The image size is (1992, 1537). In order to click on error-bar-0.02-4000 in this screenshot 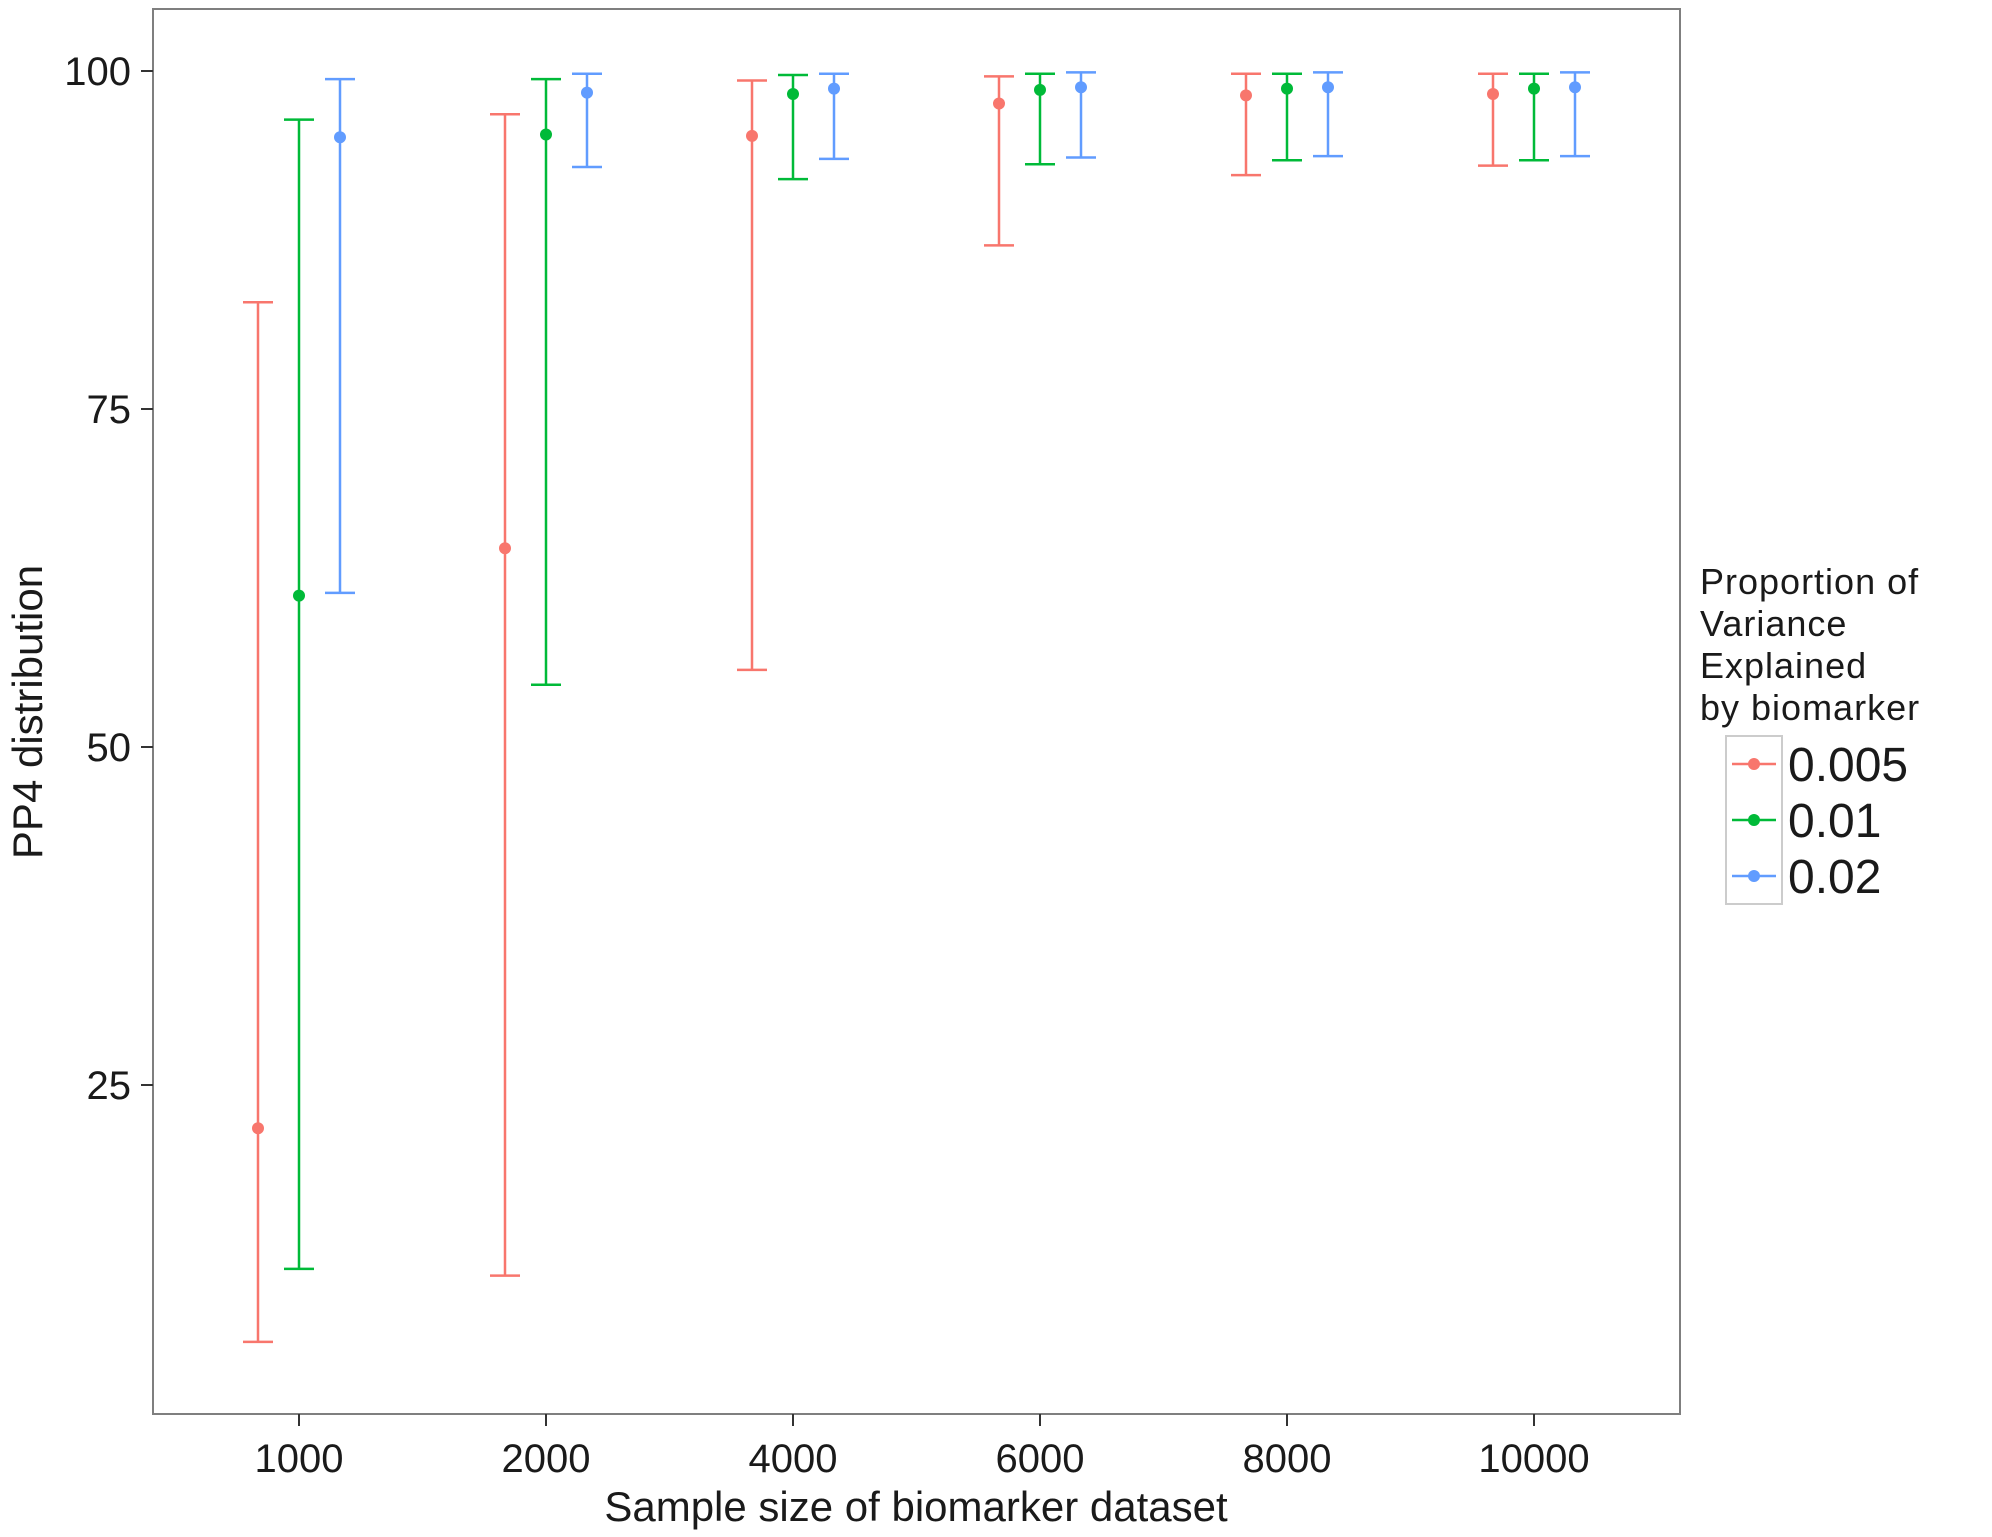, I will do `click(834, 116)`.